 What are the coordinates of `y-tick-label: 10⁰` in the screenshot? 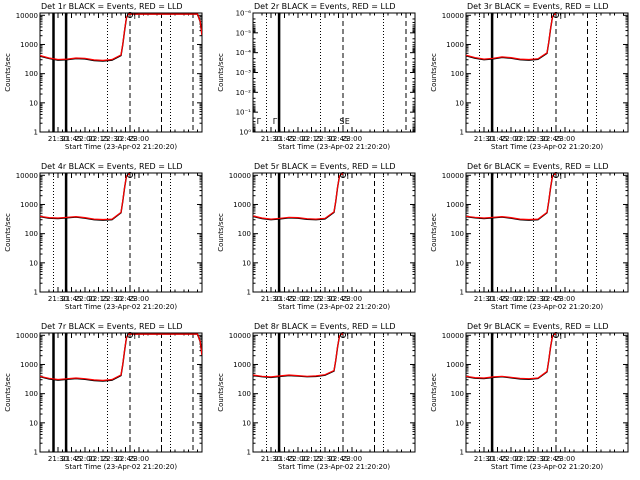 It's located at (245, 133).